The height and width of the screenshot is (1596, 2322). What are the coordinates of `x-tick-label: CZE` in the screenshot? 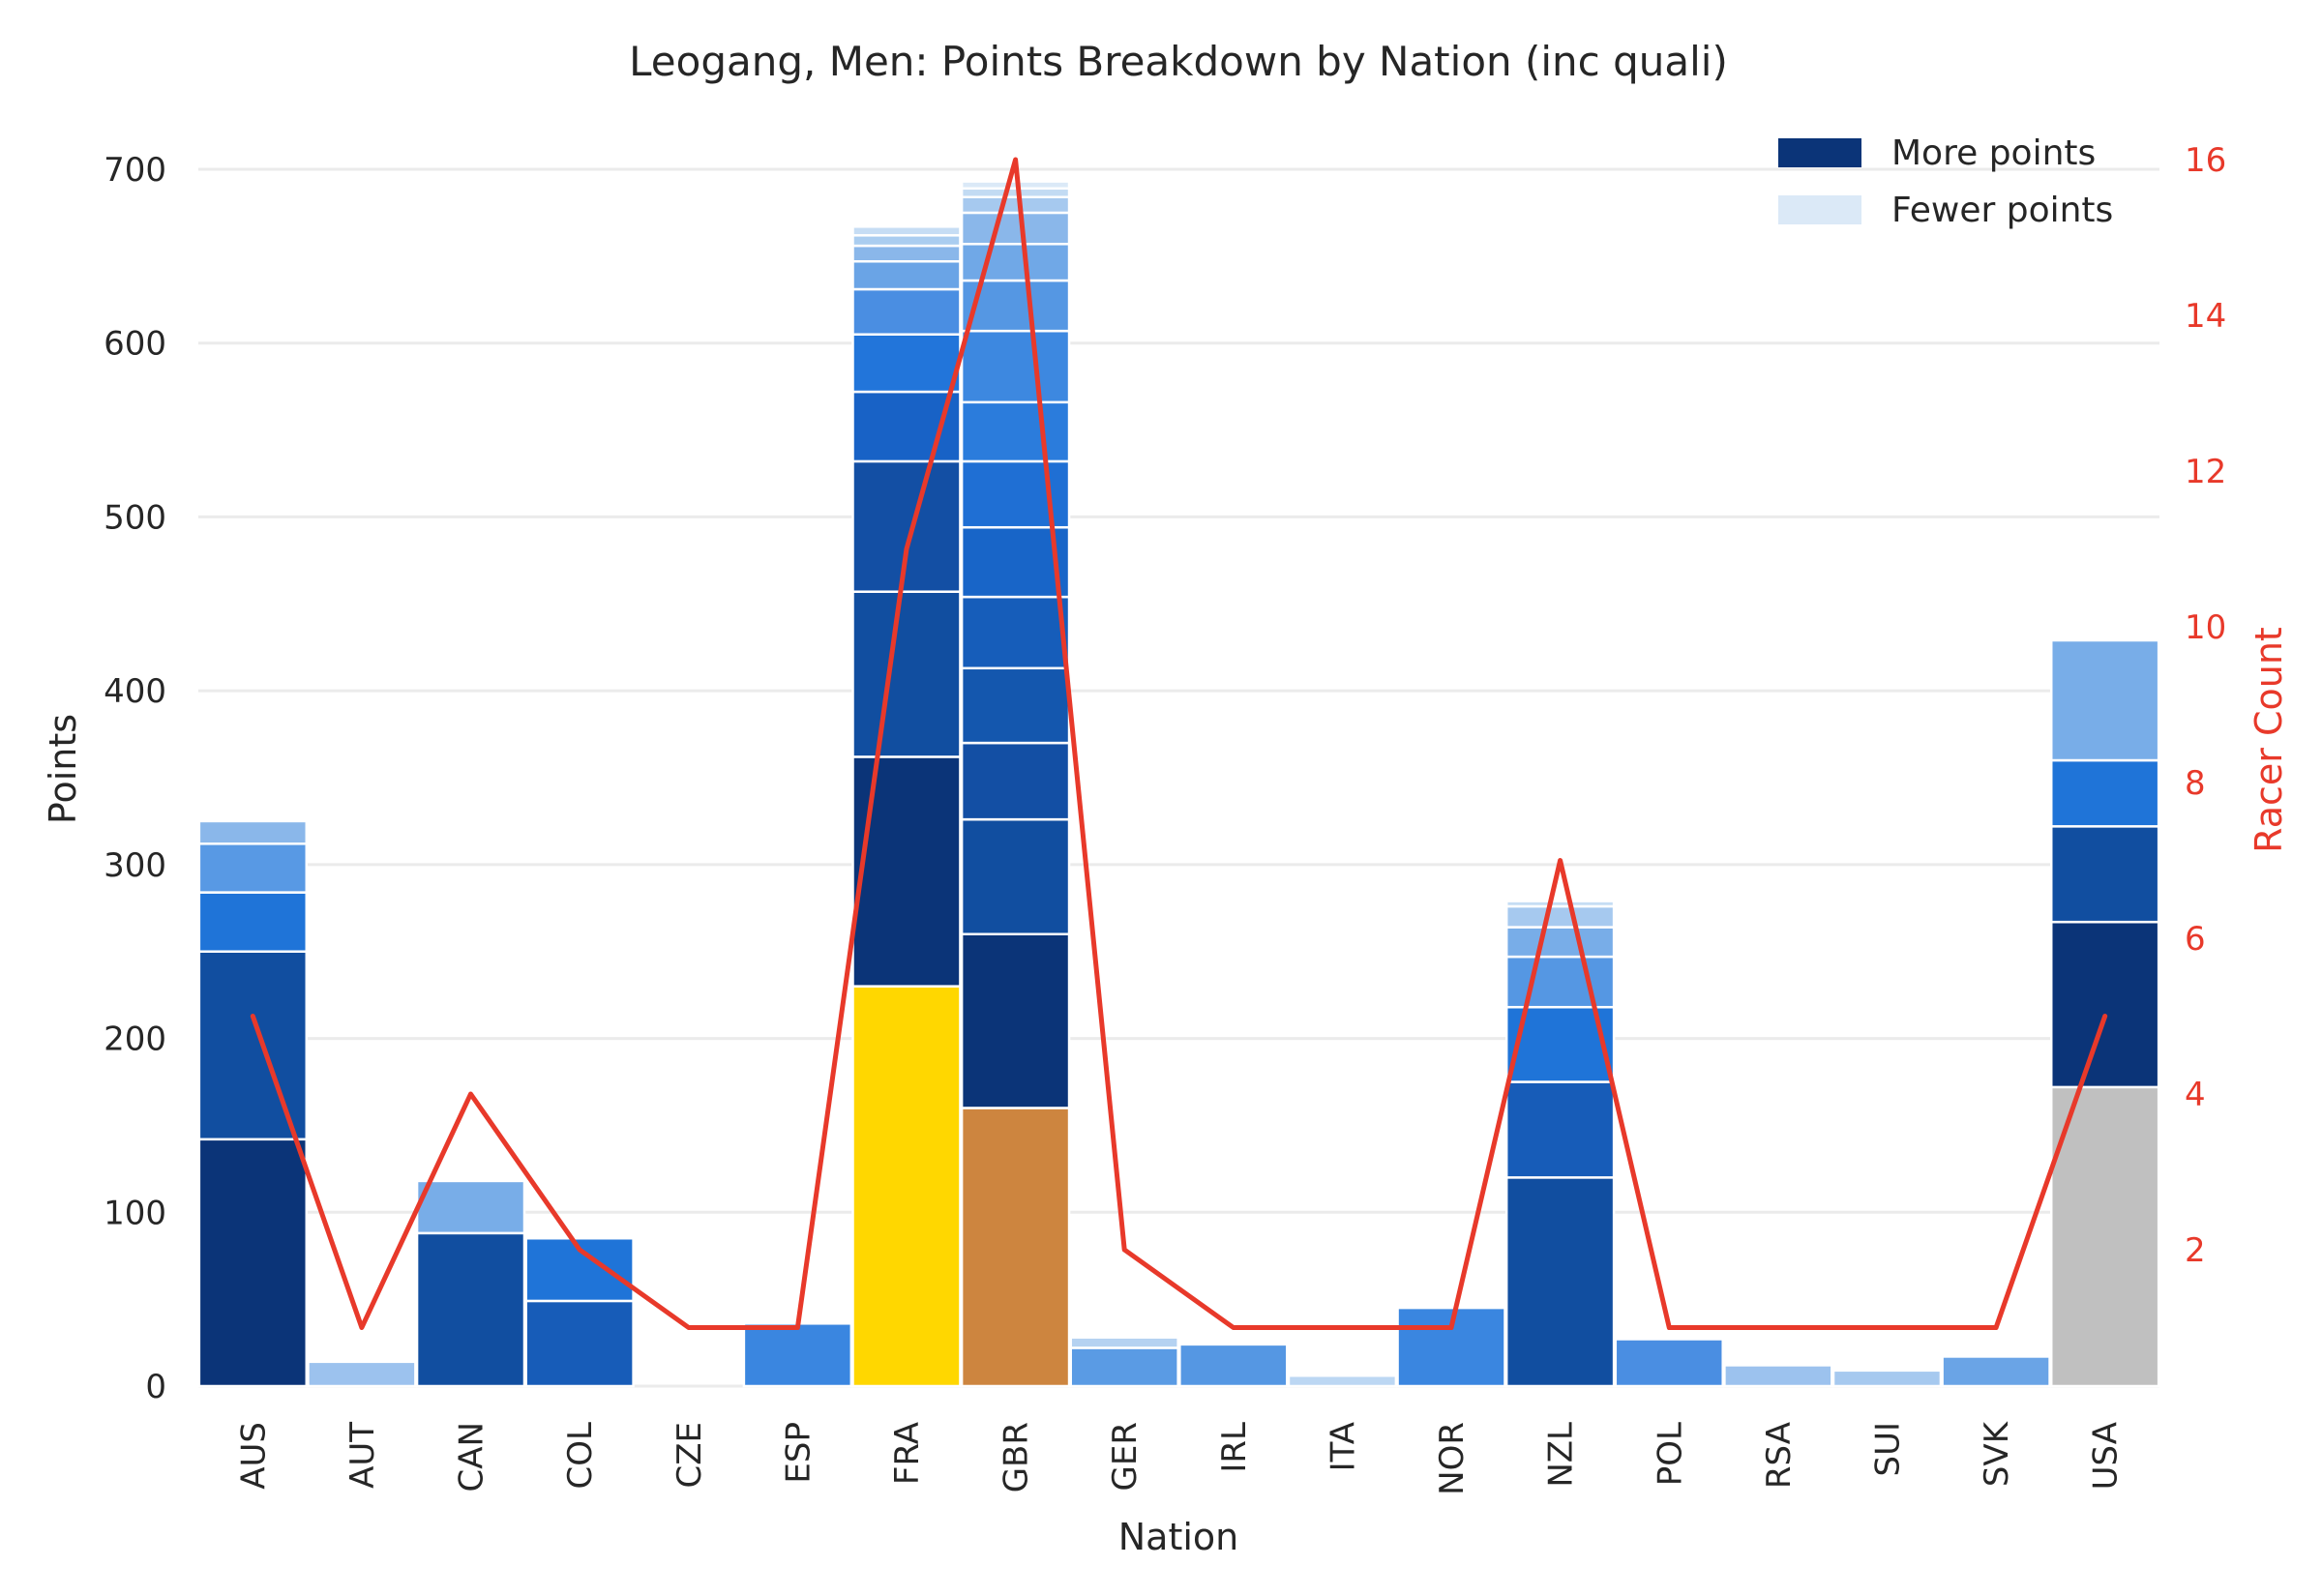 It's located at (689, 1455).